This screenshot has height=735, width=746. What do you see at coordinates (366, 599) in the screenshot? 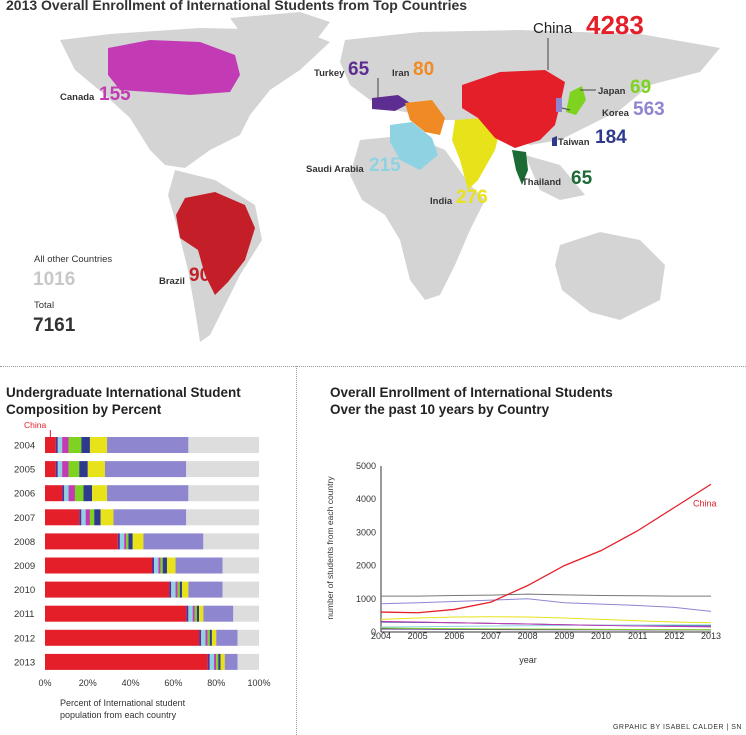
I see `line-y-tick: 1000` at bounding box center [366, 599].